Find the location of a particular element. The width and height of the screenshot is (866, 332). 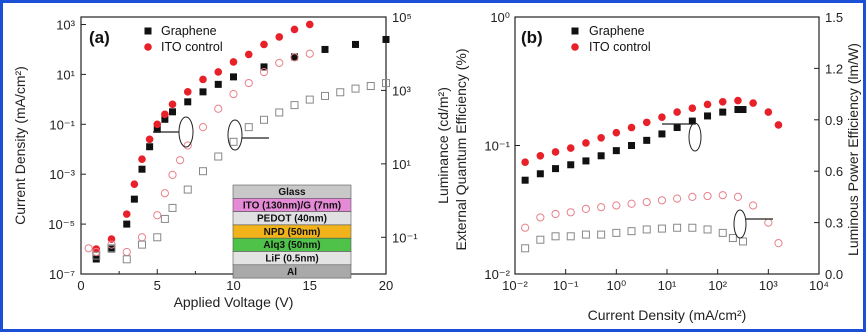

legend-label-ito-b: ITO control is located at coordinates (620, 47).